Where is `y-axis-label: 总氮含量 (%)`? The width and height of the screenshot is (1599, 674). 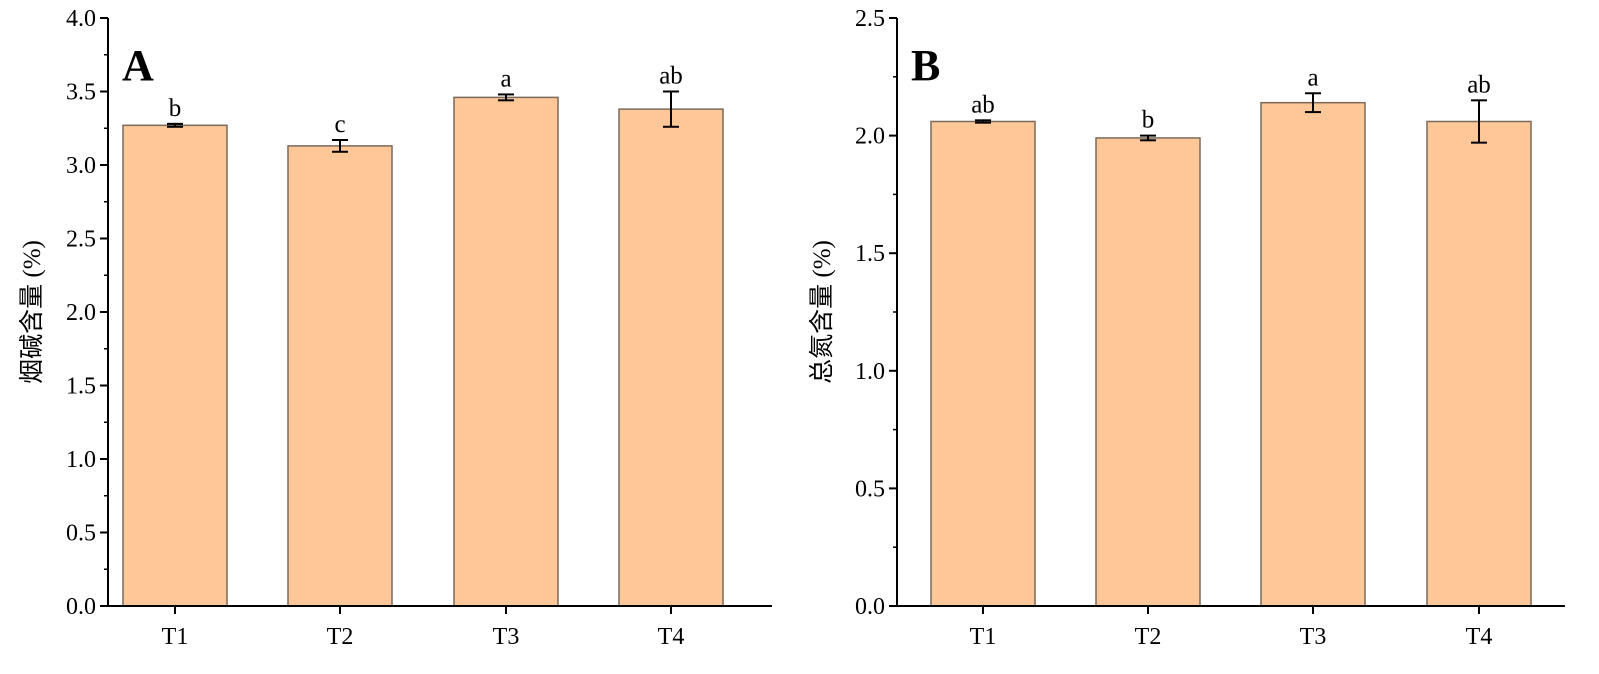
y-axis-label: 总氮含量 (%) is located at coordinates (822, 312).